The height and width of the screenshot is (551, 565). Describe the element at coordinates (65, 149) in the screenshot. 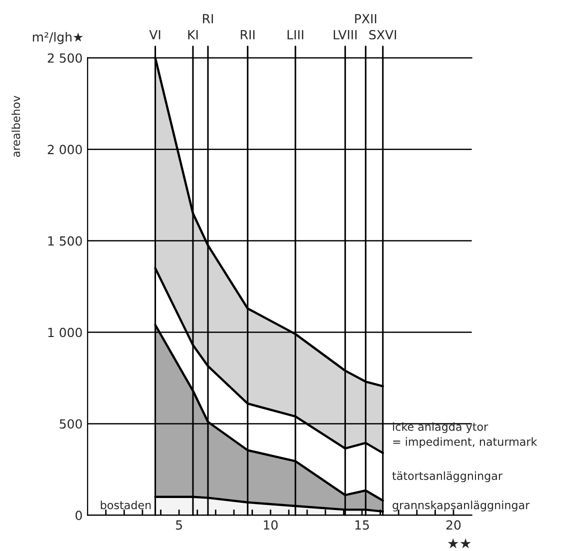

I see `y-tick-label: 2 000` at that location.